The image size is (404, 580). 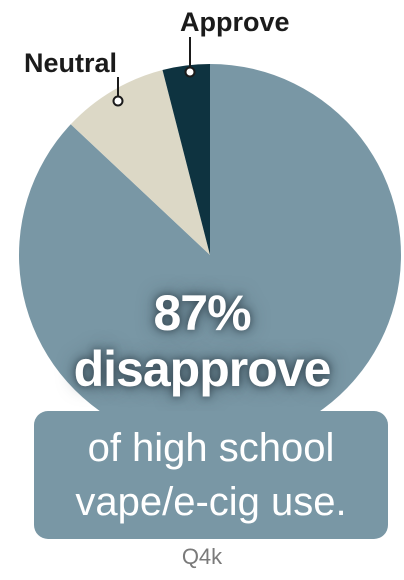 I want to click on headline-percentage: 87%, so click(x=202, y=313).